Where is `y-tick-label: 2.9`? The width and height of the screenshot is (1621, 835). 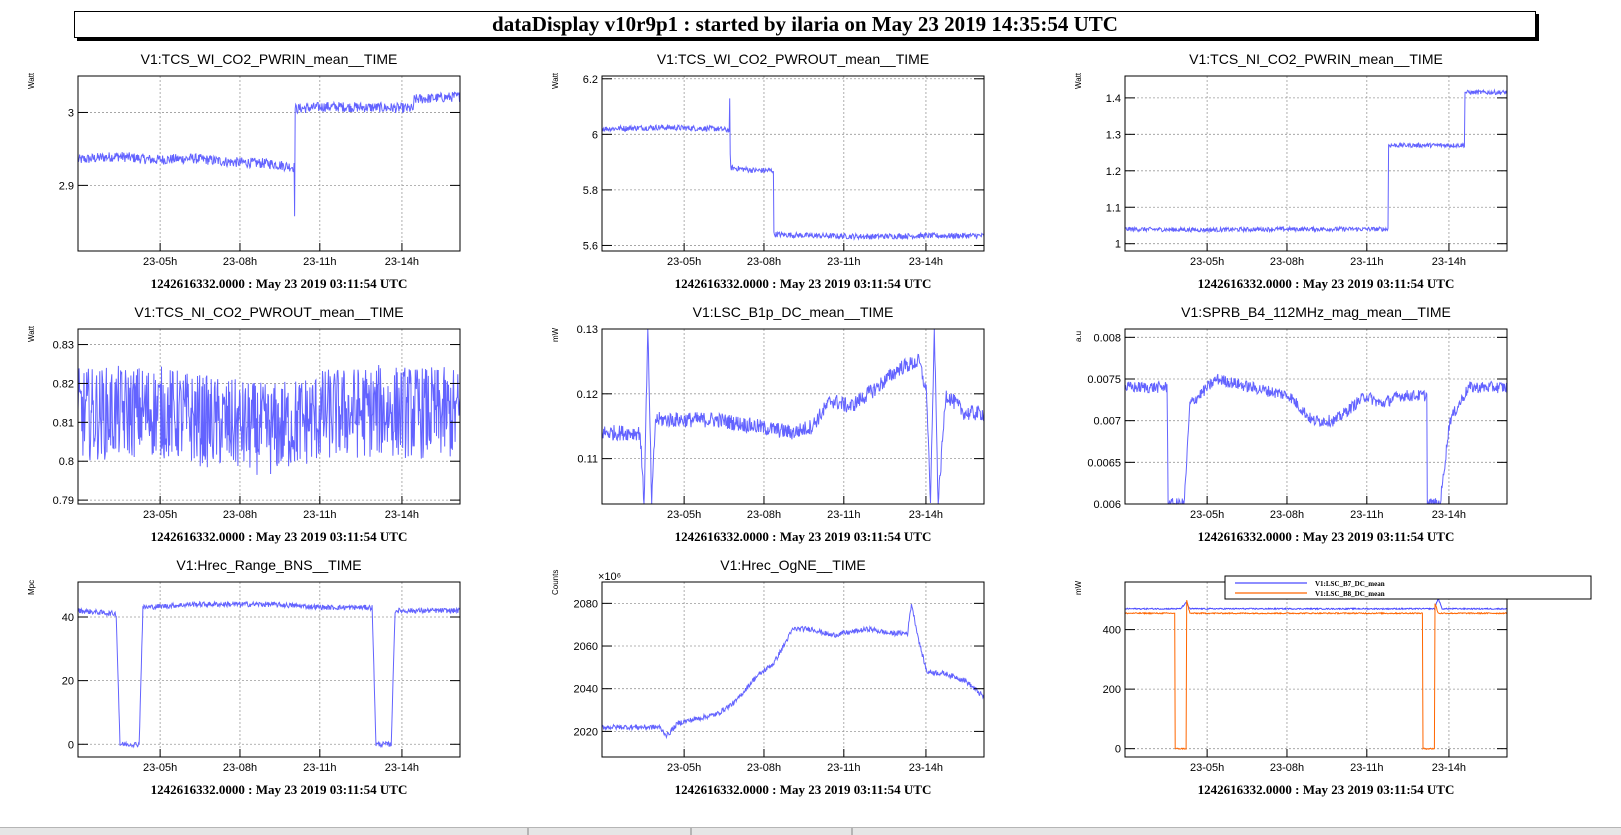
y-tick-label: 2.9 is located at coordinates (66, 186).